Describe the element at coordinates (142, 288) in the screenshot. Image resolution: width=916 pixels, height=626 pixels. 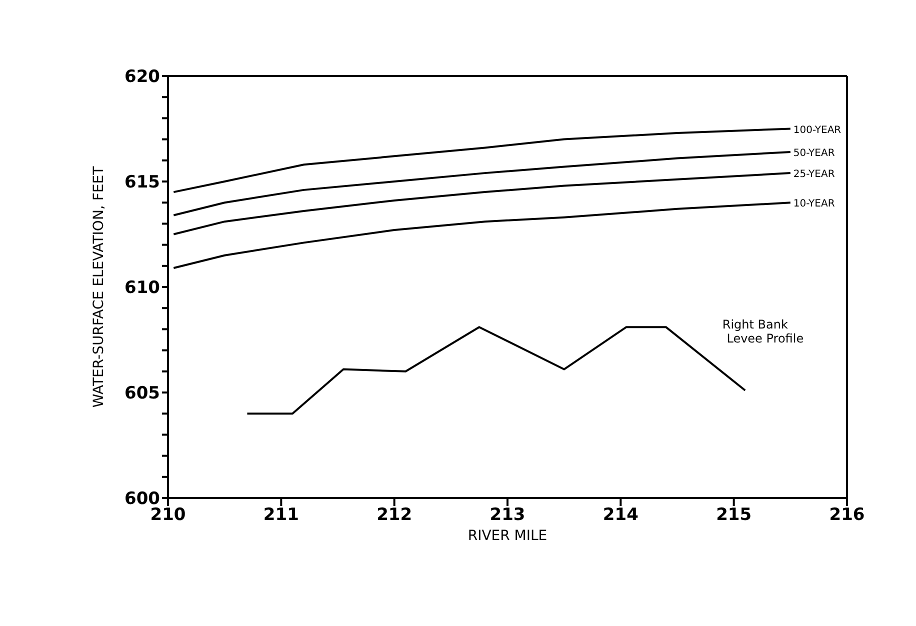
I see `y-tick-label: 610` at that location.